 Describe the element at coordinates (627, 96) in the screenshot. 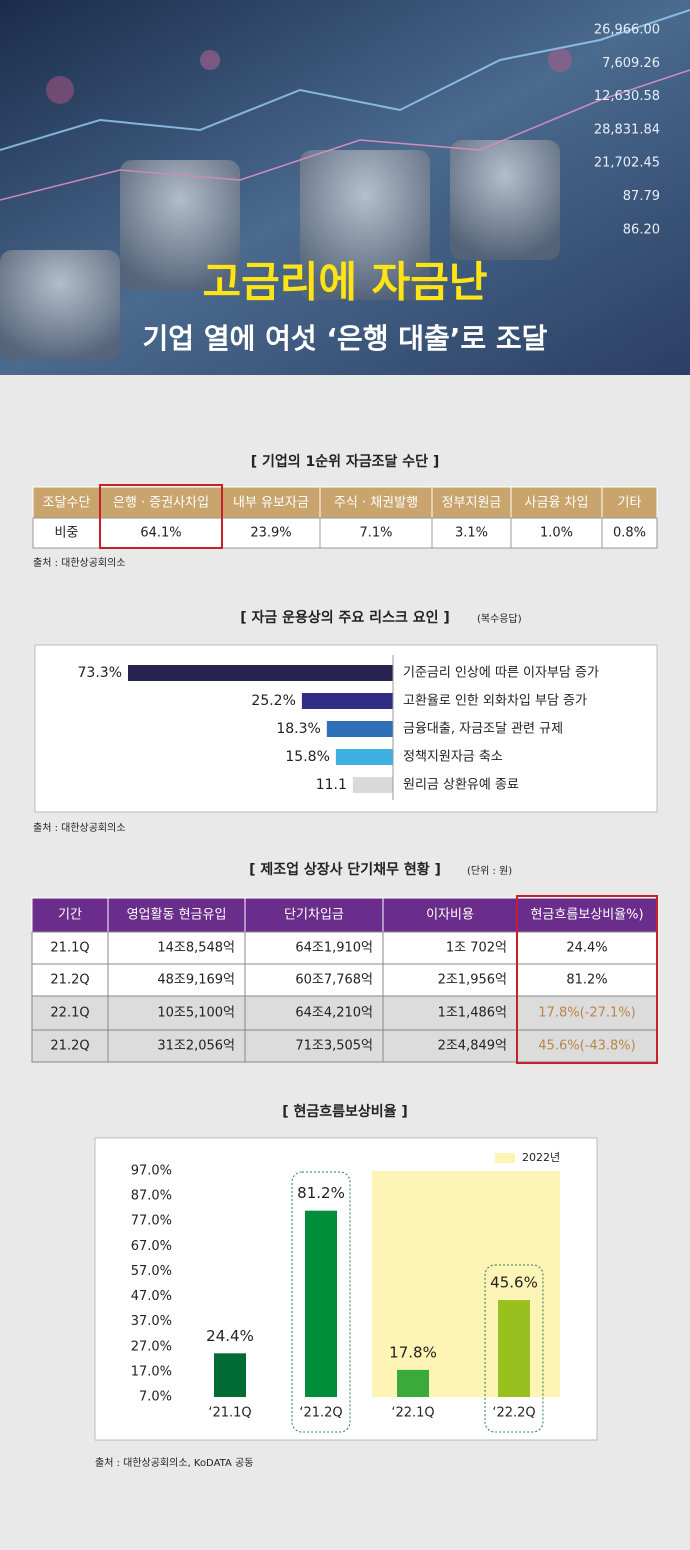

I see `ticker-number: 12,630.58` at that location.